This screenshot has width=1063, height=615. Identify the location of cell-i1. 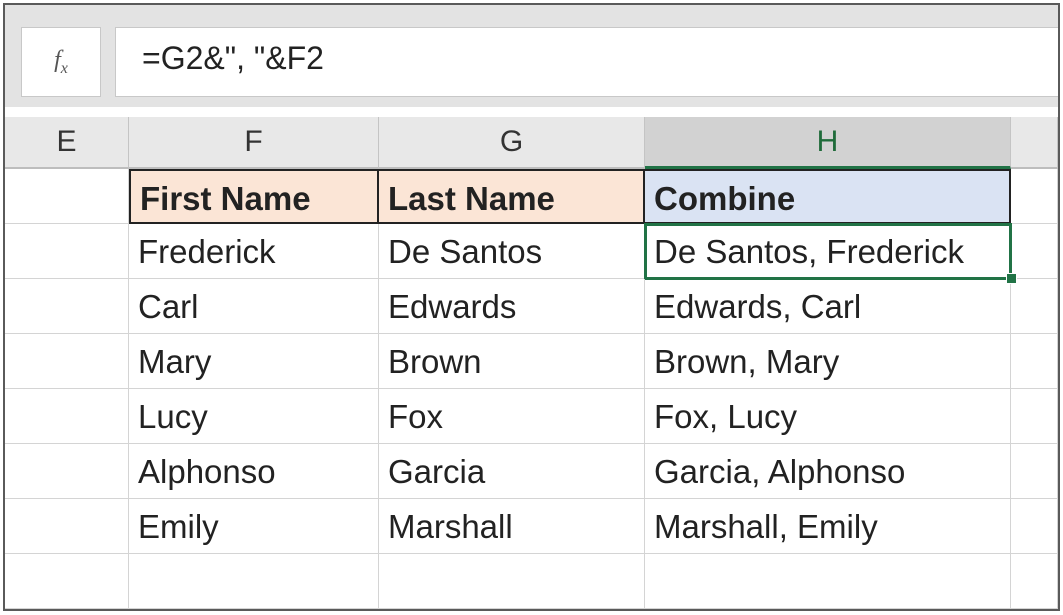
(1034, 196).